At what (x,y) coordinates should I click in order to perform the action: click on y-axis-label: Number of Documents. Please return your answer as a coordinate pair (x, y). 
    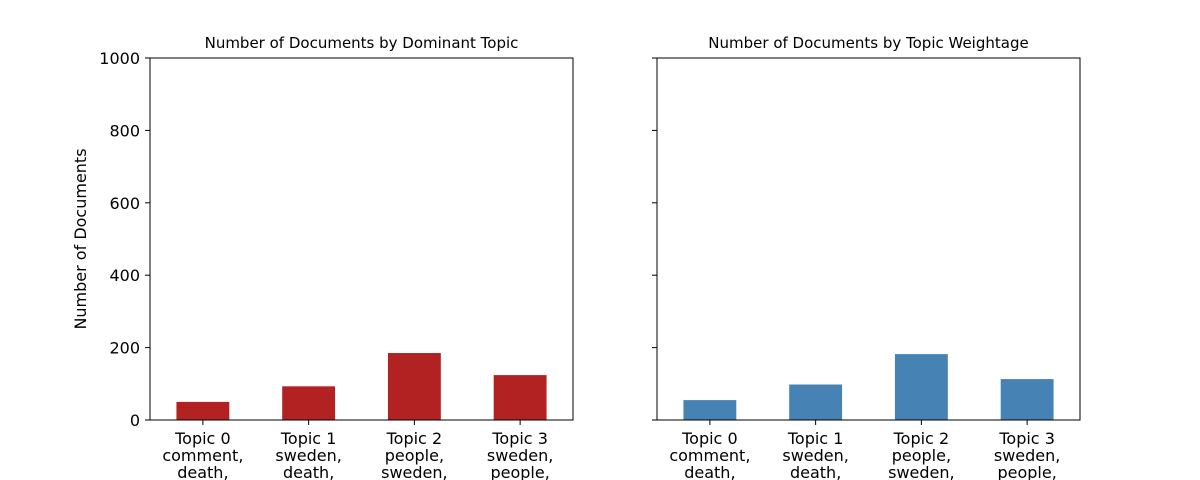
    Looking at the image, I should click on (80, 238).